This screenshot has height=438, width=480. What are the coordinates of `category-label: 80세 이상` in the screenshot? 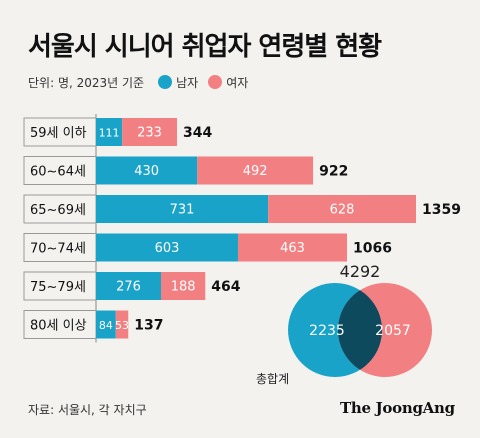 It's located at (58, 326).